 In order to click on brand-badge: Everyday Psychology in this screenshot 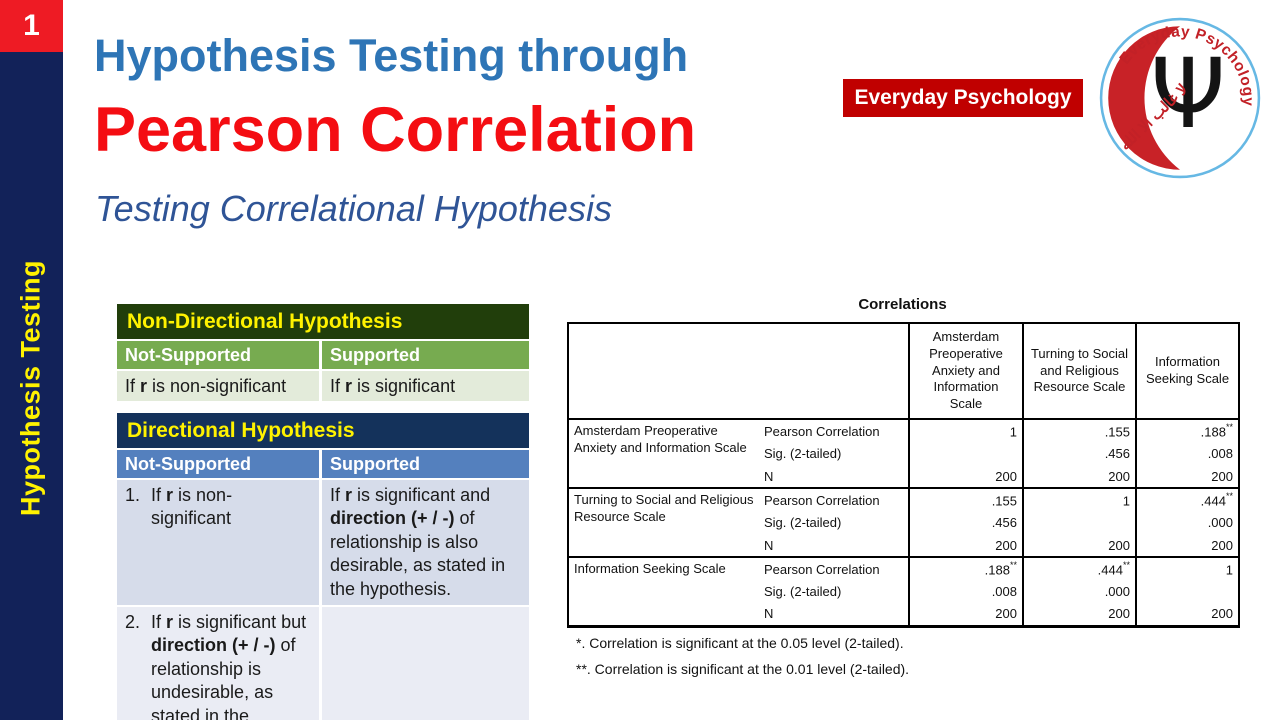, I will do `click(963, 98)`.